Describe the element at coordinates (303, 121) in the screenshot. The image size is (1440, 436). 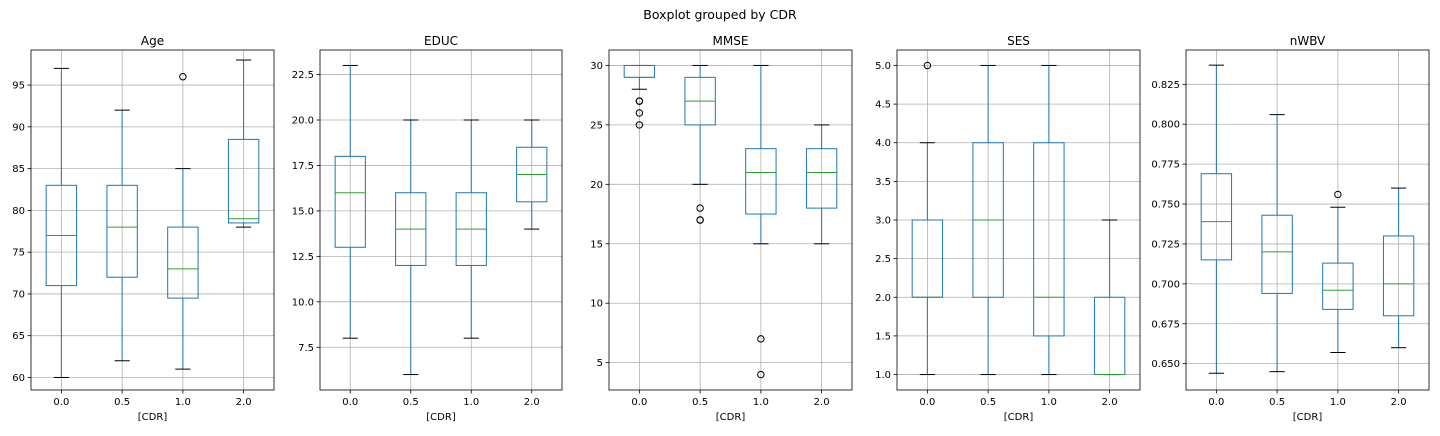
I see `y-tick-label: 20.0` at that location.